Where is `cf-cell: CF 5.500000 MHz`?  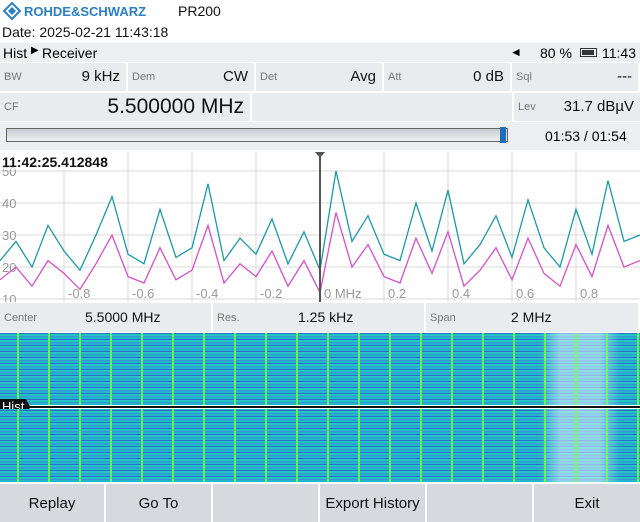
cf-cell: CF 5.500000 MHz is located at coordinates (126, 107).